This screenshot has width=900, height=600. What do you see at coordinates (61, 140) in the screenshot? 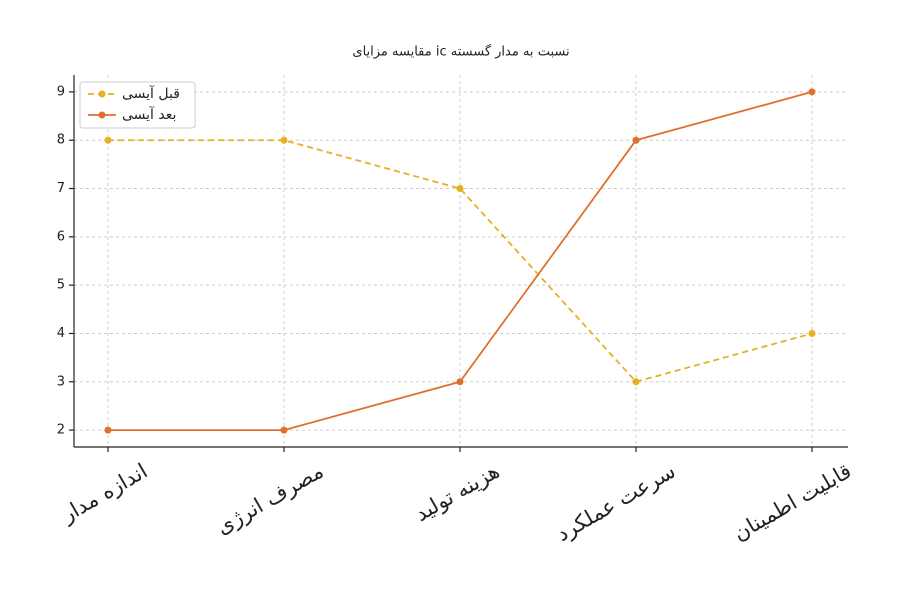
I see `y-tick-label: 8` at bounding box center [61, 140].